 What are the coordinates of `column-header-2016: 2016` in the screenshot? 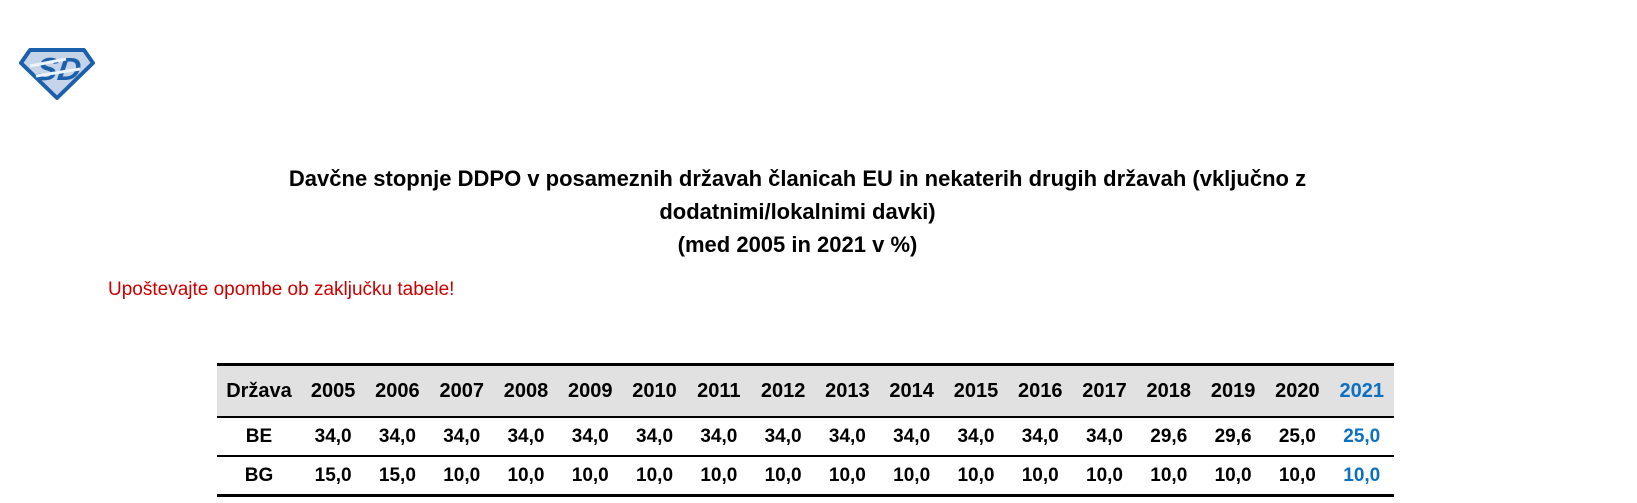 It's located at (1040, 391).